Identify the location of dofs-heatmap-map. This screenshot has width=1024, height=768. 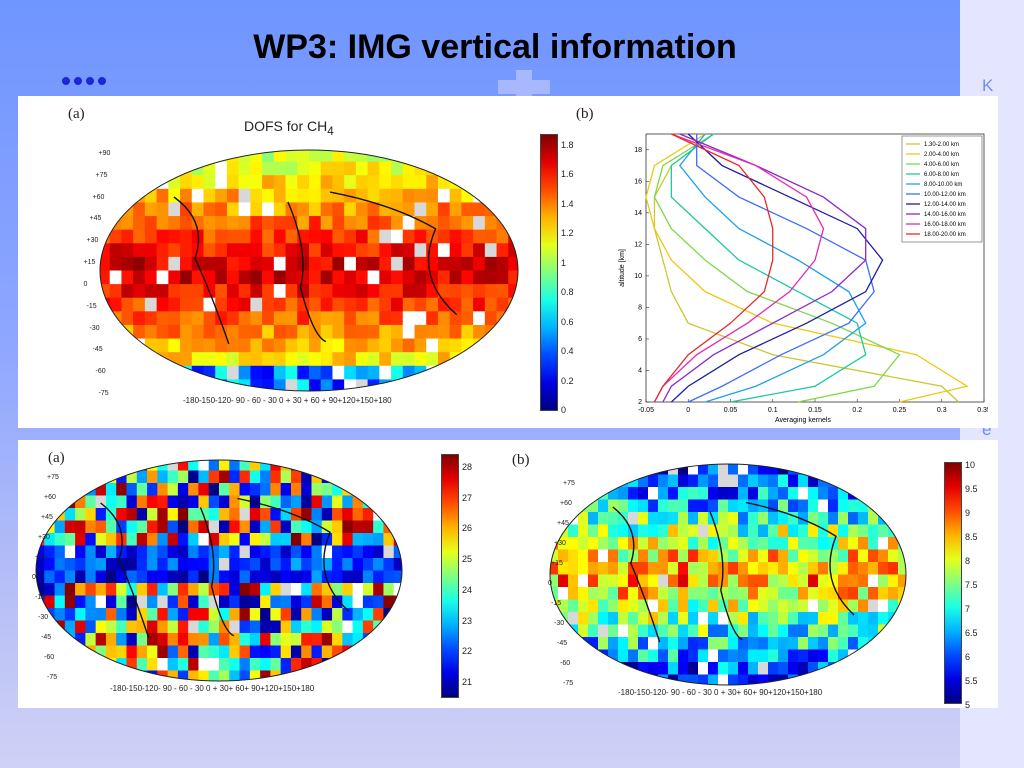
(309, 270).